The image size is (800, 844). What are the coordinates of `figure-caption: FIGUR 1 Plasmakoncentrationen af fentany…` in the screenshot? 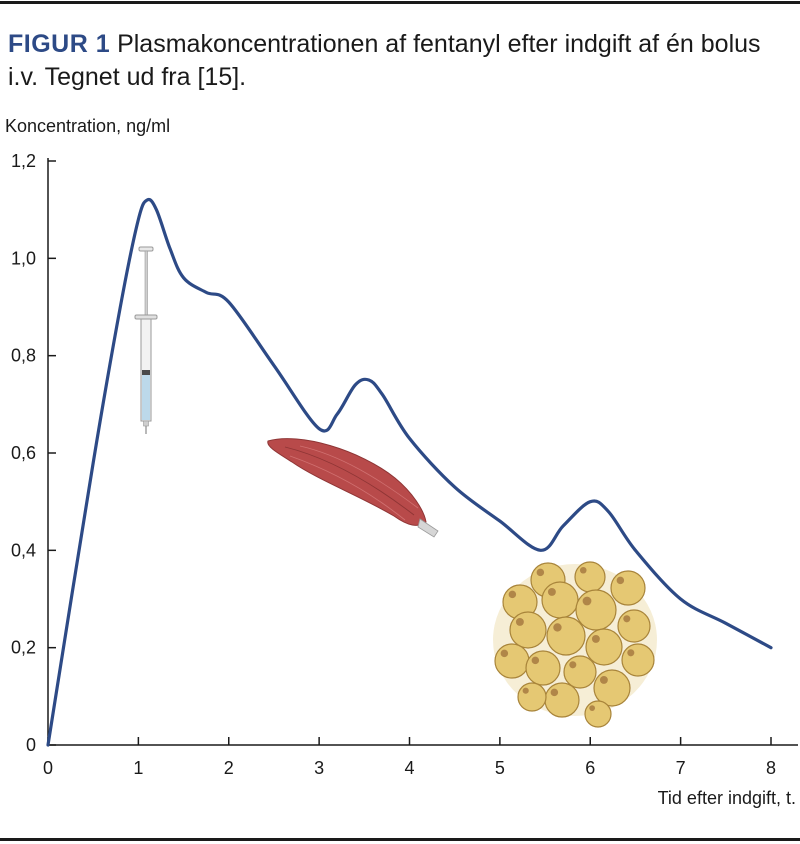 It's located at (398, 61).